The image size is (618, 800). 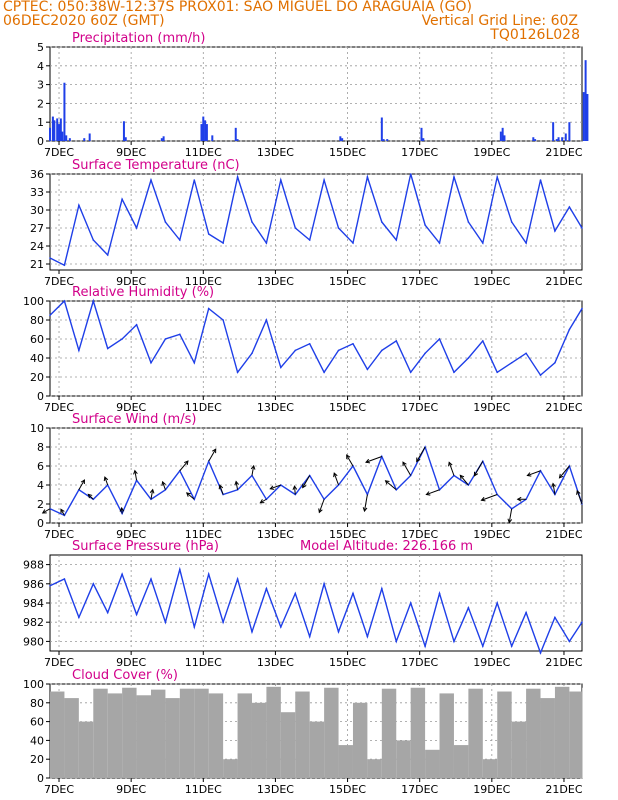 I want to click on x-tick-label: 21DEC, so click(x=563, y=281).